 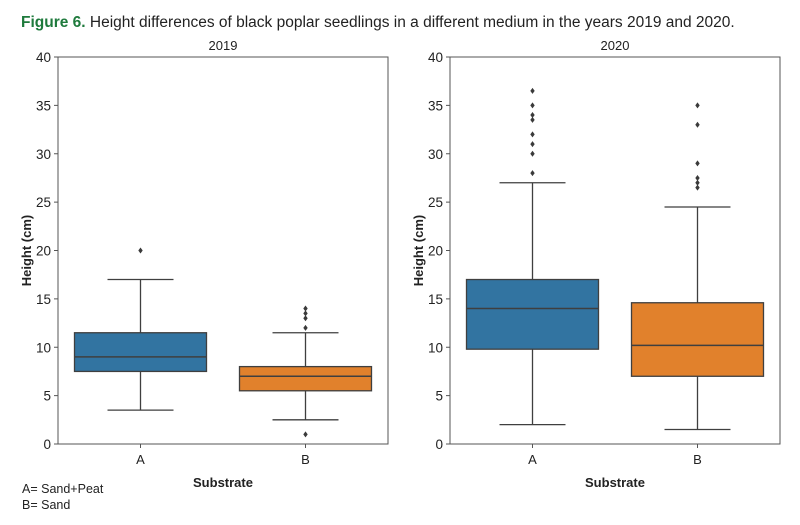 What do you see at coordinates (223, 45) in the screenshot?
I see `panel-title: 2019` at bounding box center [223, 45].